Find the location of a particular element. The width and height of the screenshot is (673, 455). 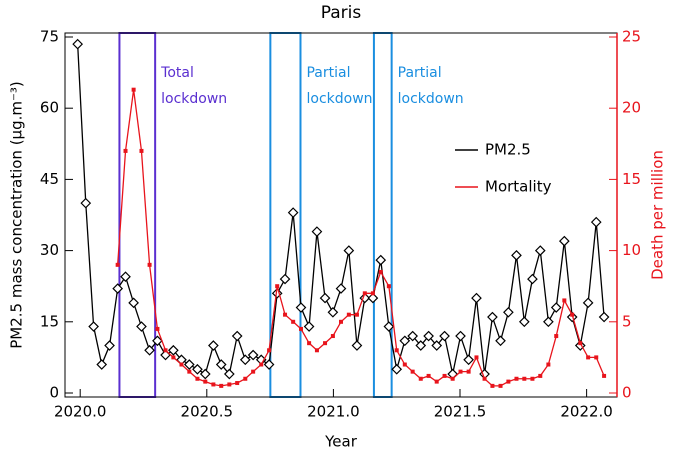

lockdown-box is located at coordinates (382, 215).